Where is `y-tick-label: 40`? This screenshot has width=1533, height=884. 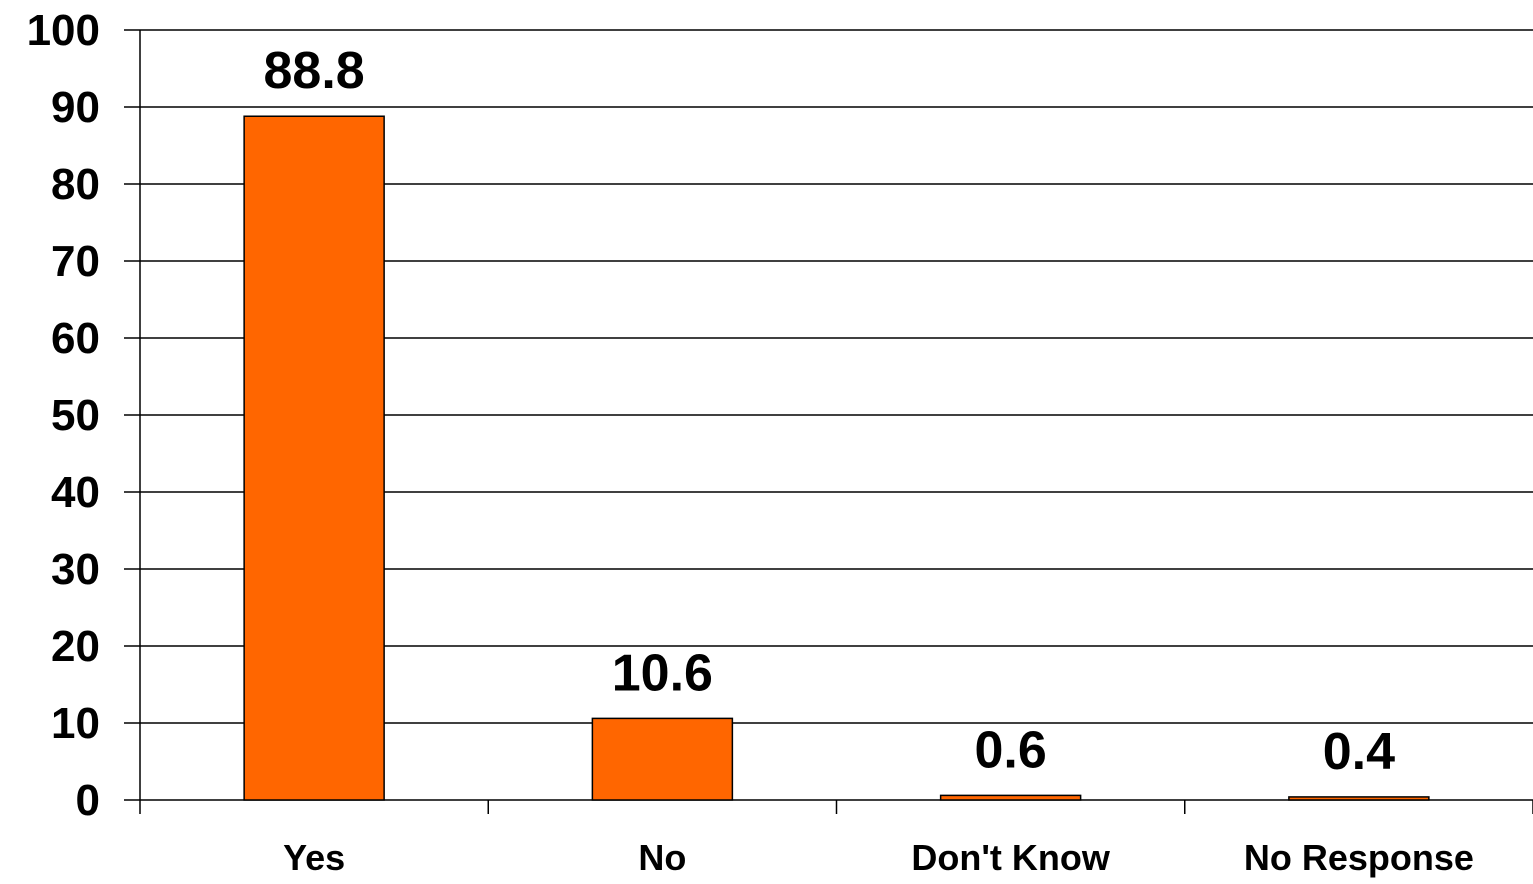
y-tick-label: 40 is located at coordinates (75, 492).